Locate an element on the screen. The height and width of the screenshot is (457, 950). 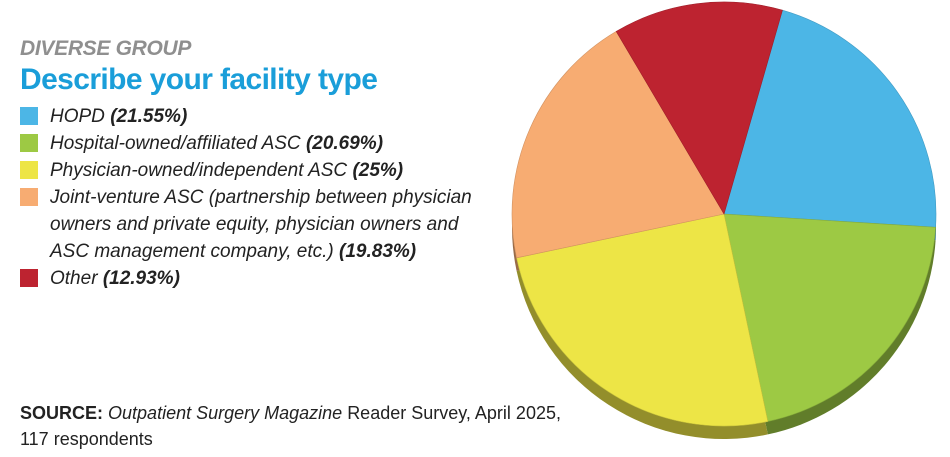
legend-label-other: Other is located at coordinates (74, 278).